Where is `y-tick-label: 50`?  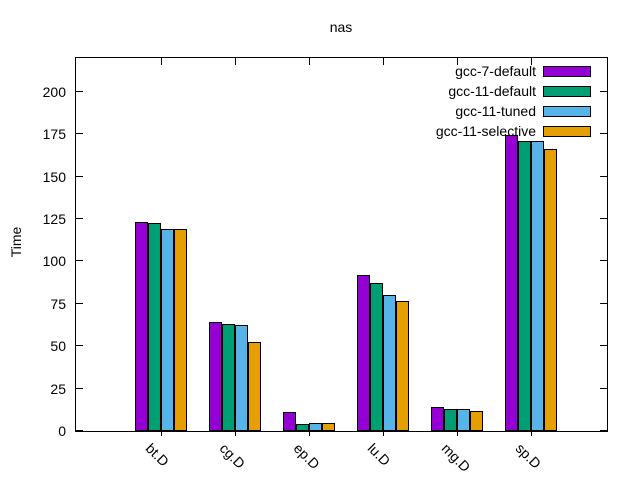
y-tick-label: 50 is located at coordinates (58, 346).